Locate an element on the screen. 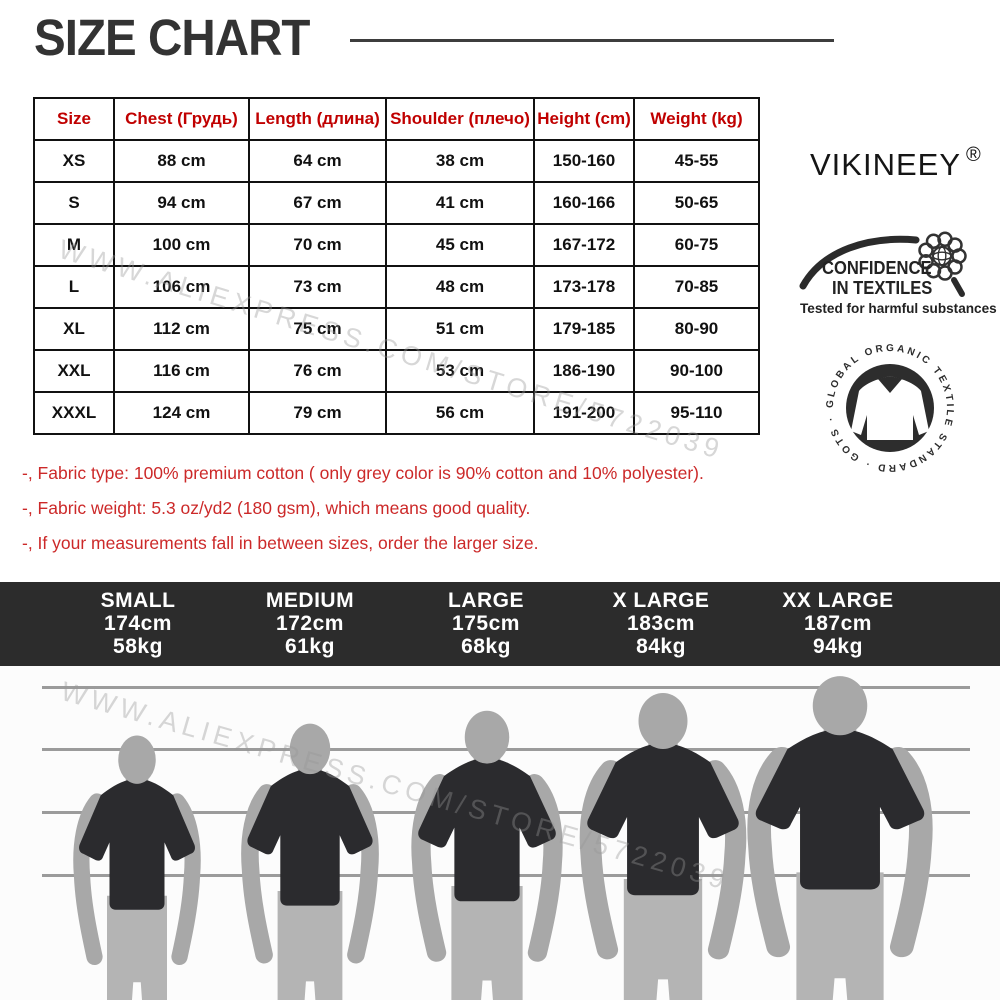  table-cell: 167-172 is located at coordinates (584, 245).